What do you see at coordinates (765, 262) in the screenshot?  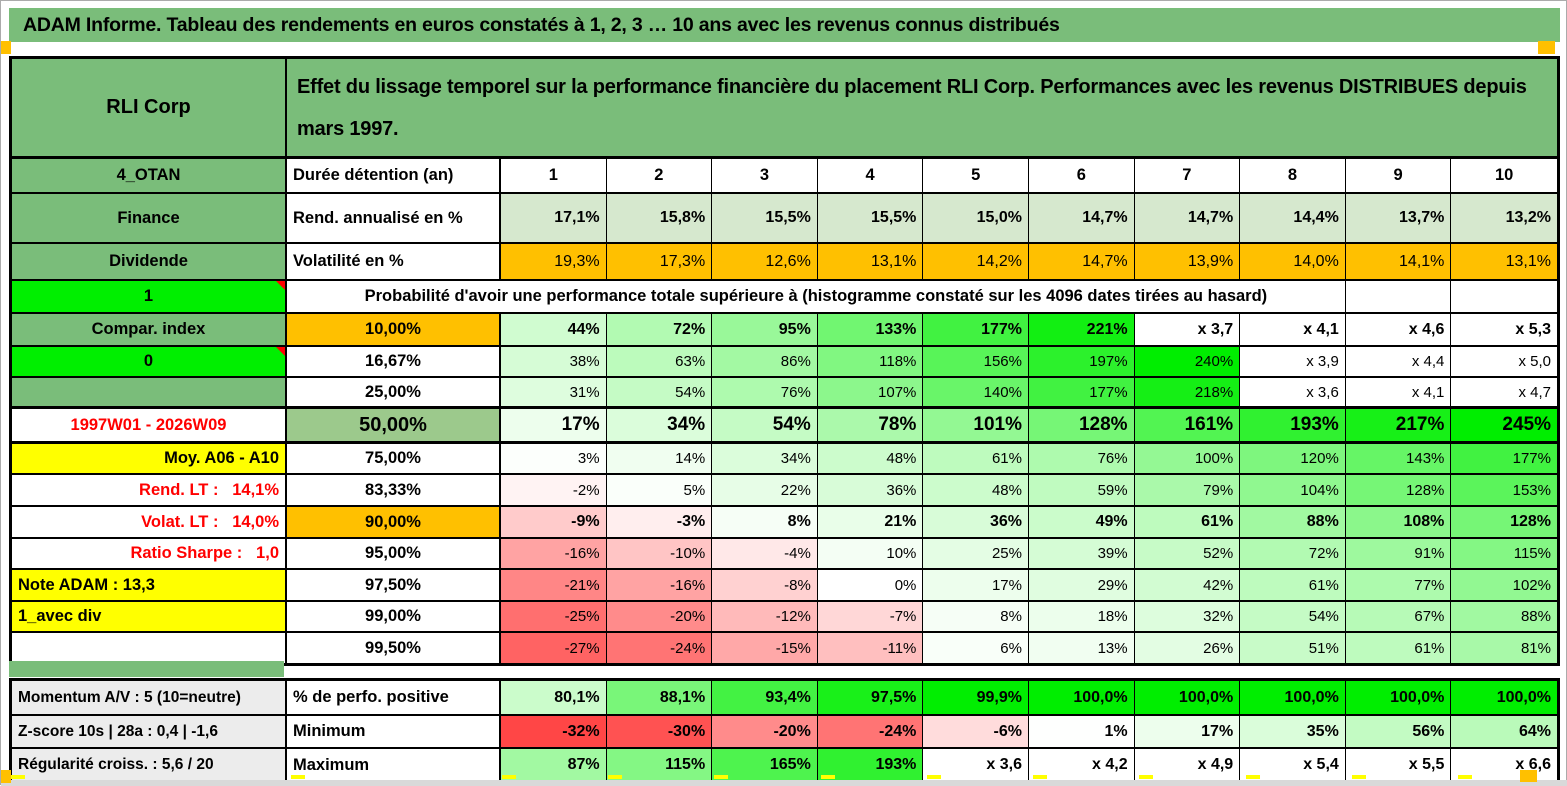 I see `volatility-cell: 12,6%` at bounding box center [765, 262].